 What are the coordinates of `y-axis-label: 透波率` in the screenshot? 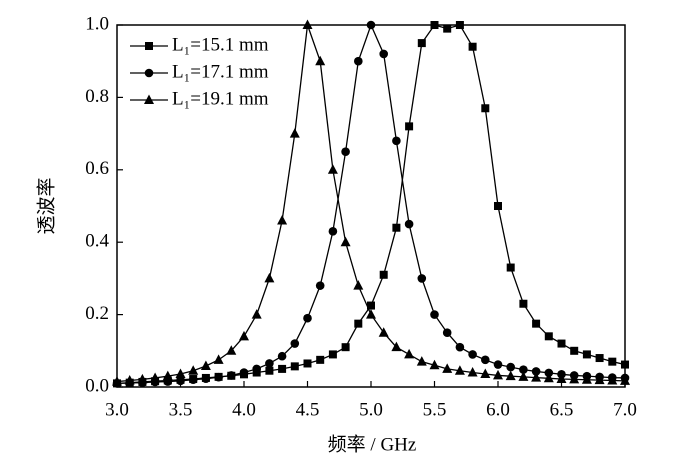 It's located at (46, 205).